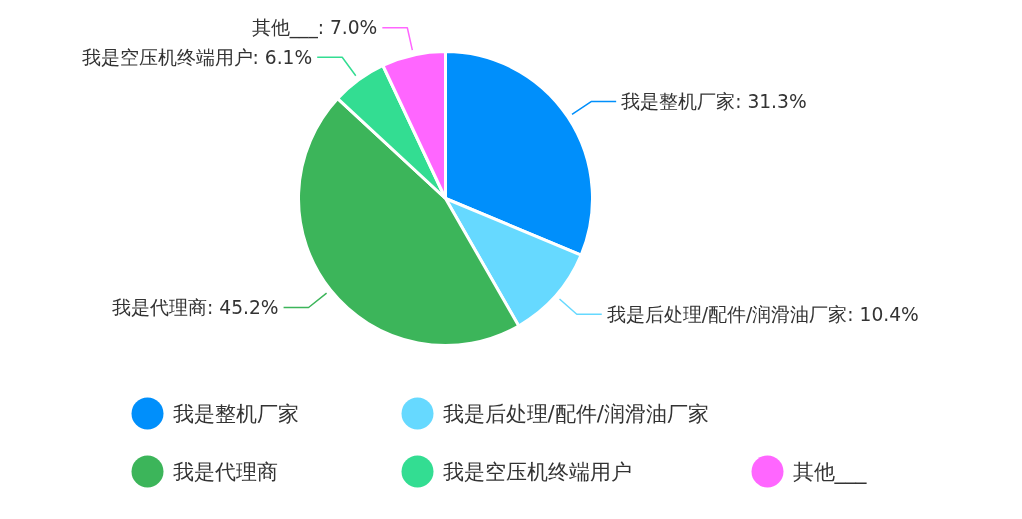 The image size is (1022, 519). I want to click on legend-label: 我是空压机终端用户, so click(537, 471).